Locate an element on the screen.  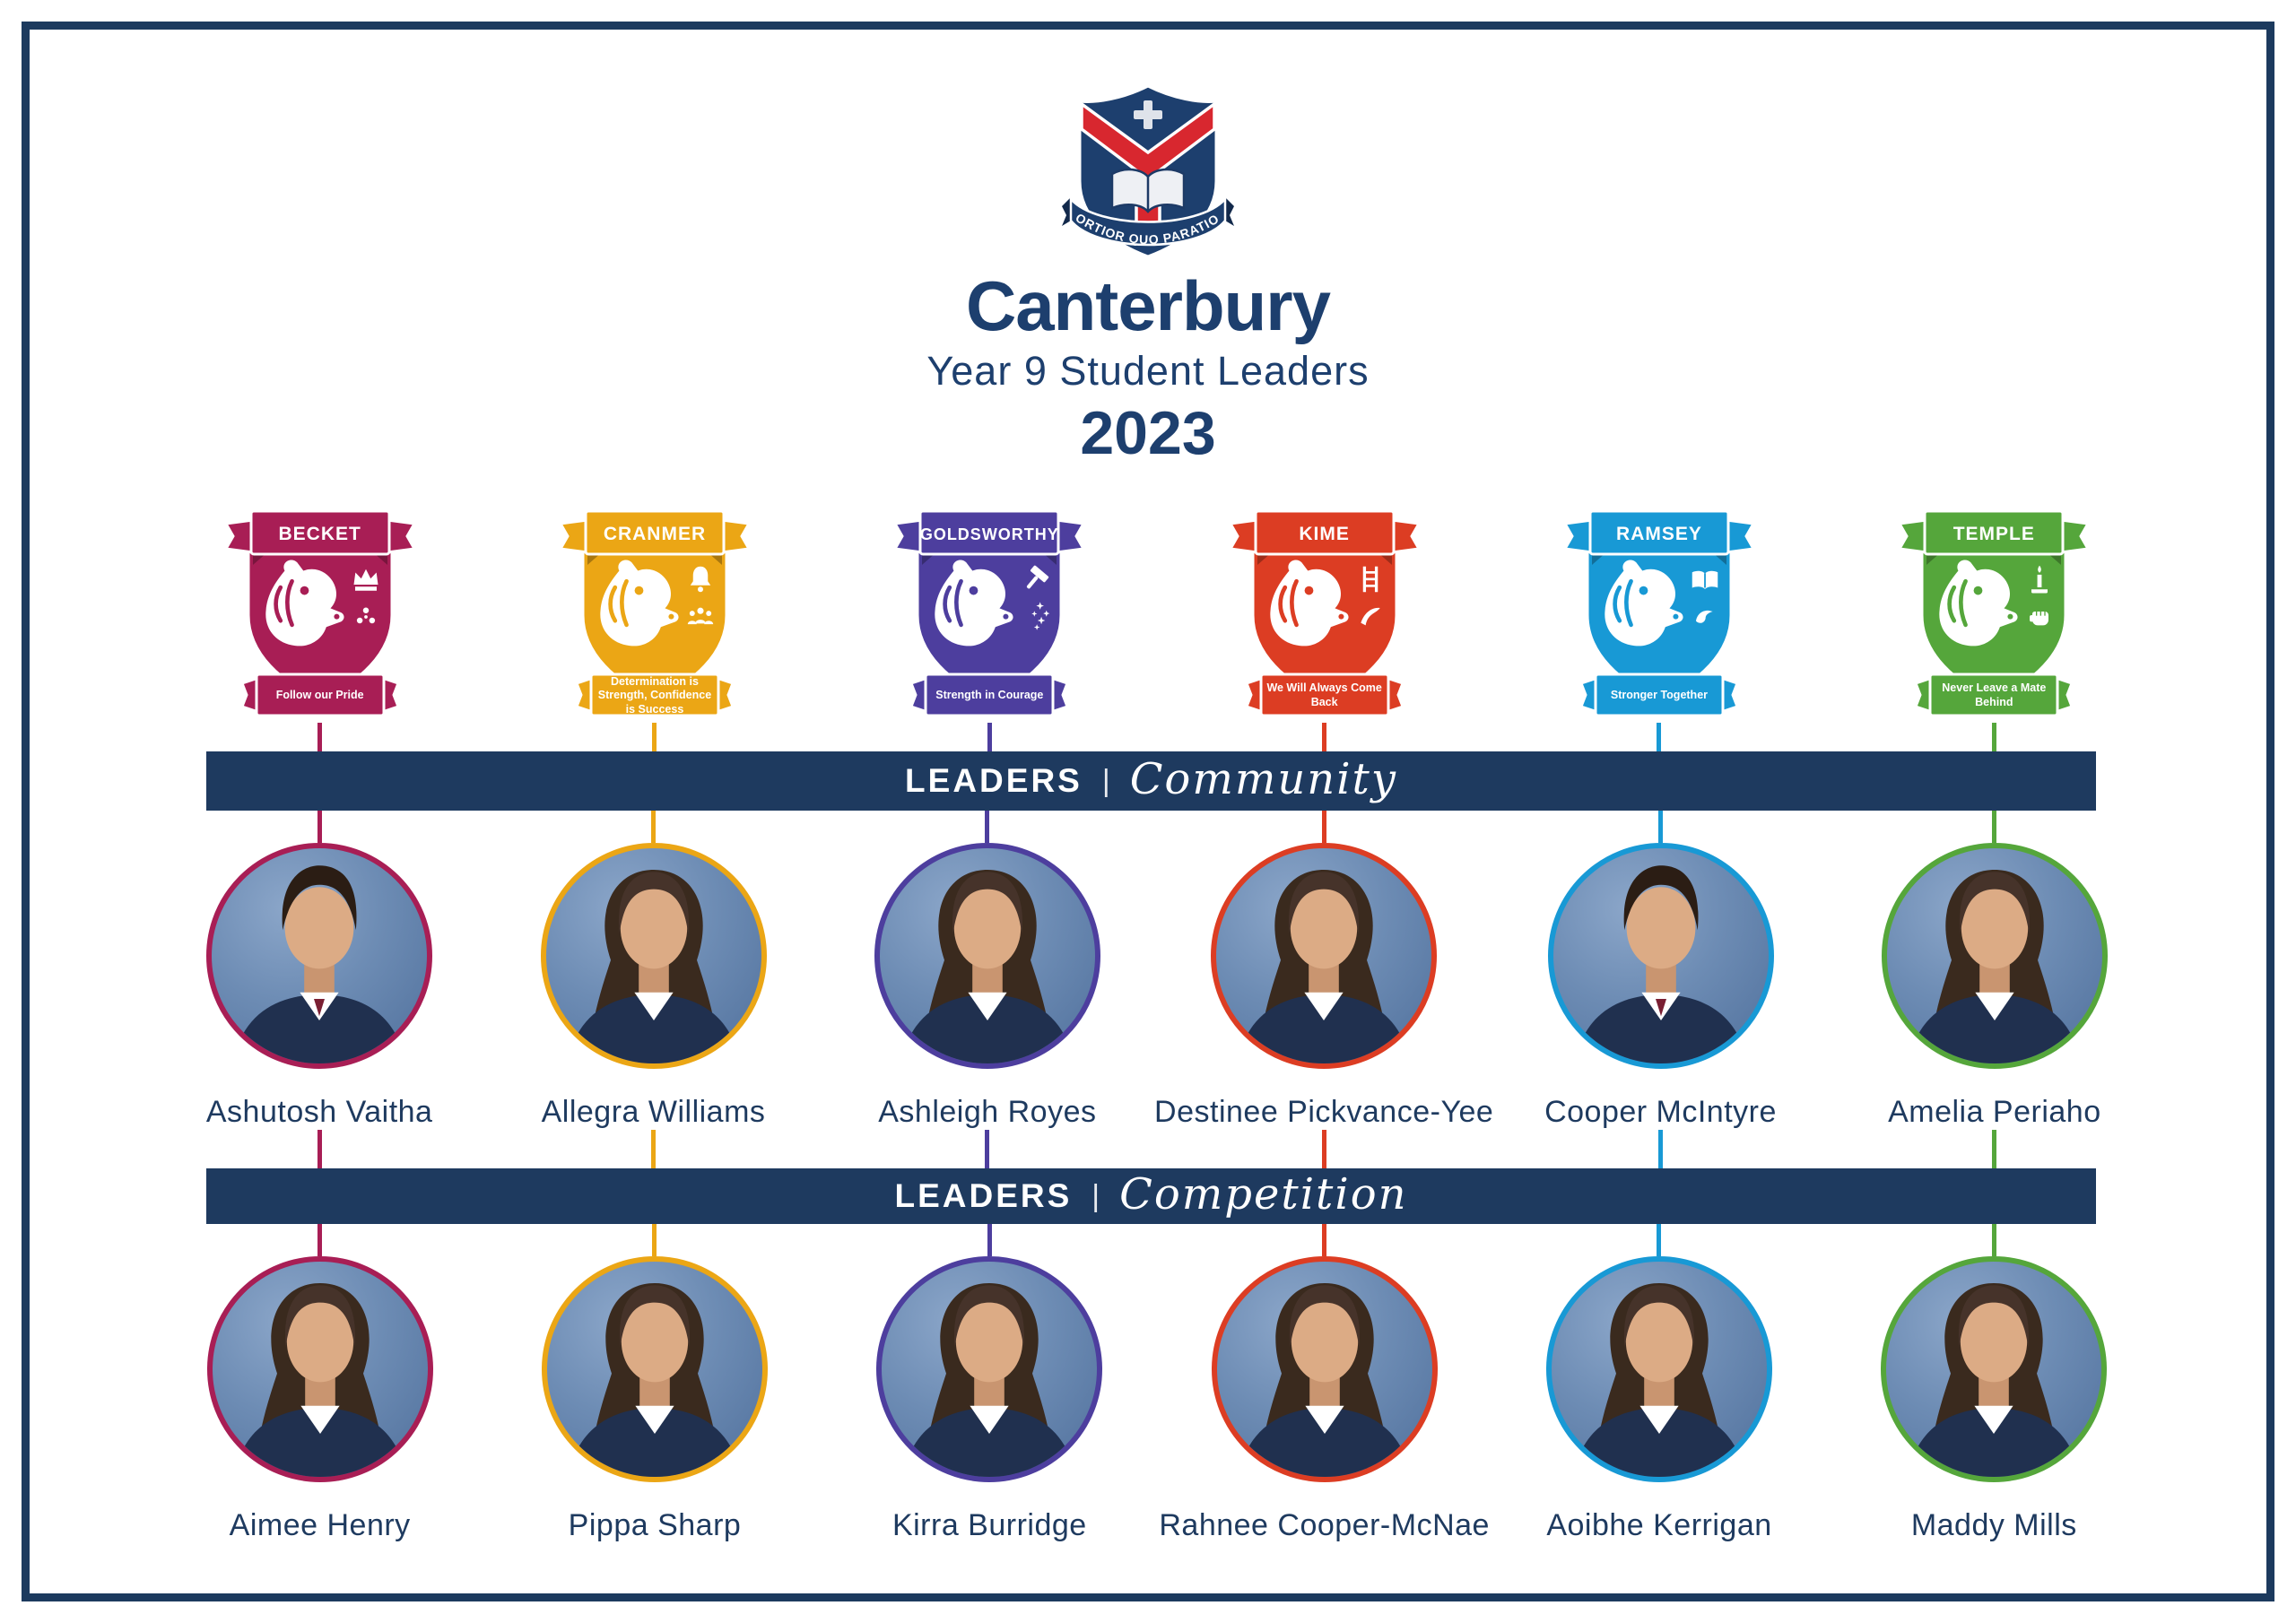
student-cell: Destinee Pickvance-Yee is located at coordinates (1323, 989).